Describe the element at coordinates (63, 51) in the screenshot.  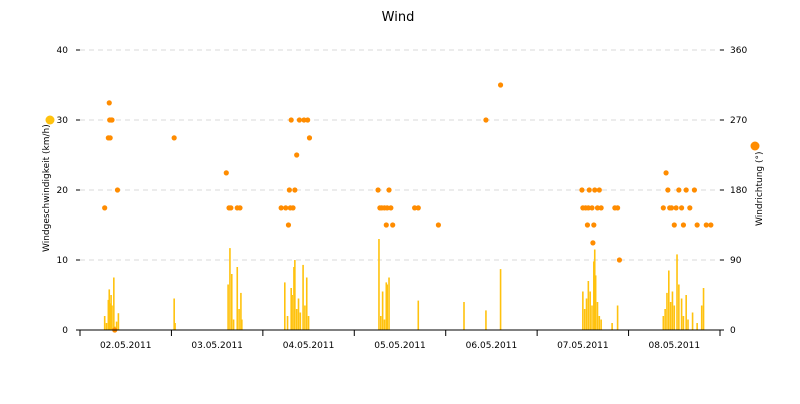
I see `y-left-tick-label: 40` at that location.